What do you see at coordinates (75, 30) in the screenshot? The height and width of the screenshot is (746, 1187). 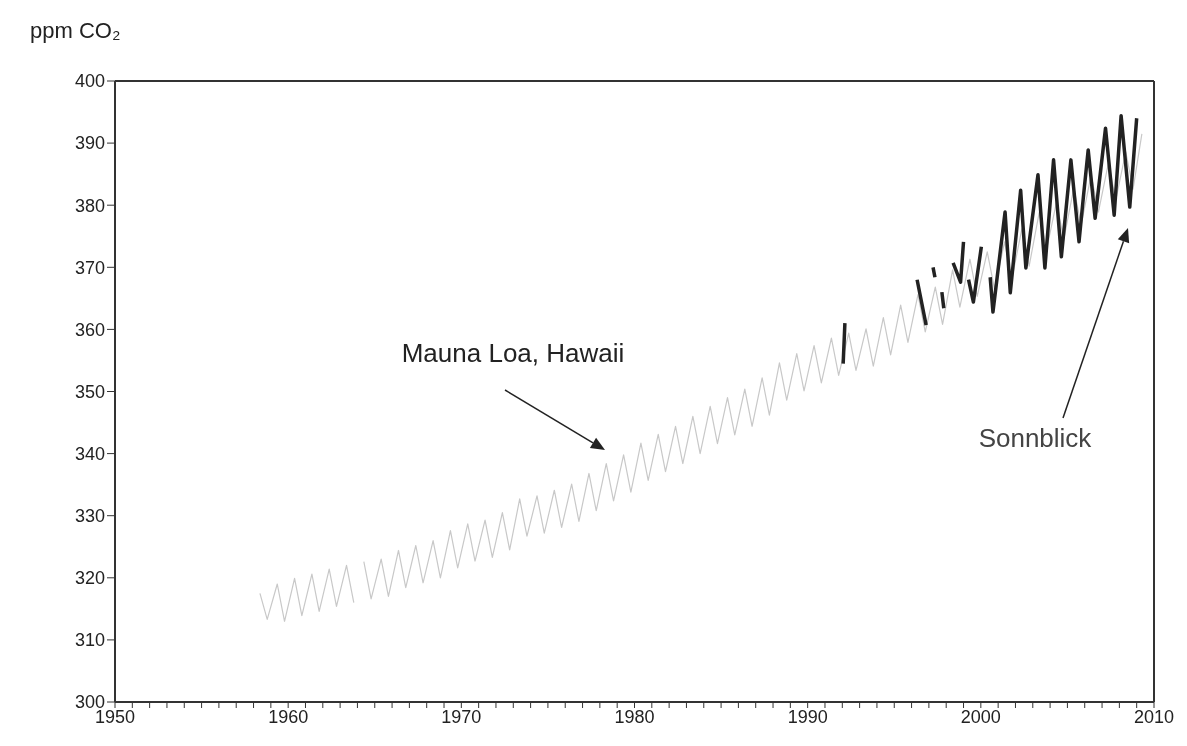 I see `y-axis-title: ppm CO₂` at bounding box center [75, 30].